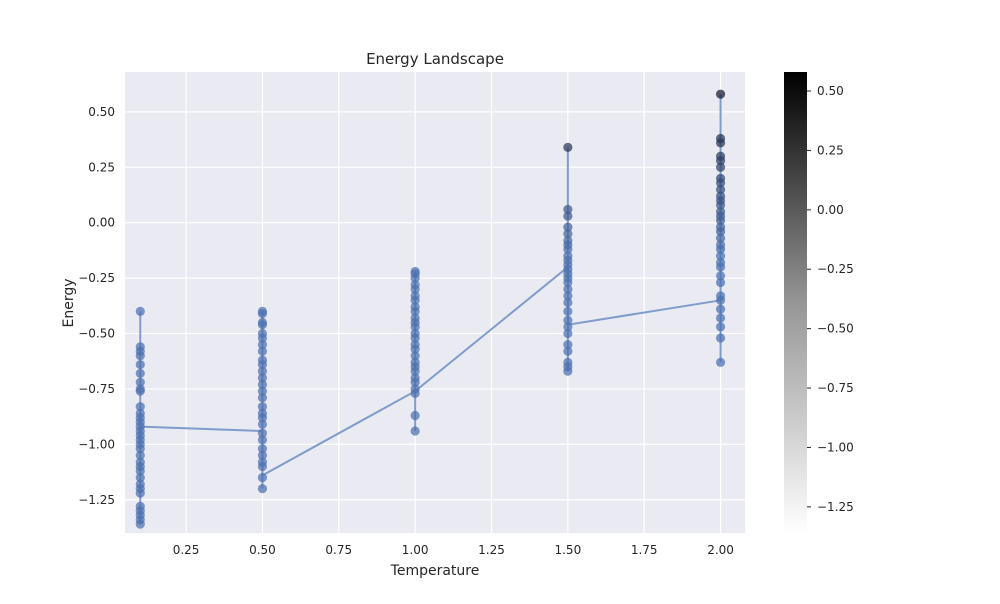 The height and width of the screenshot is (604, 1000). What do you see at coordinates (101, 167) in the screenshot?
I see `y-tick-label: 0.25` at bounding box center [101, 167].